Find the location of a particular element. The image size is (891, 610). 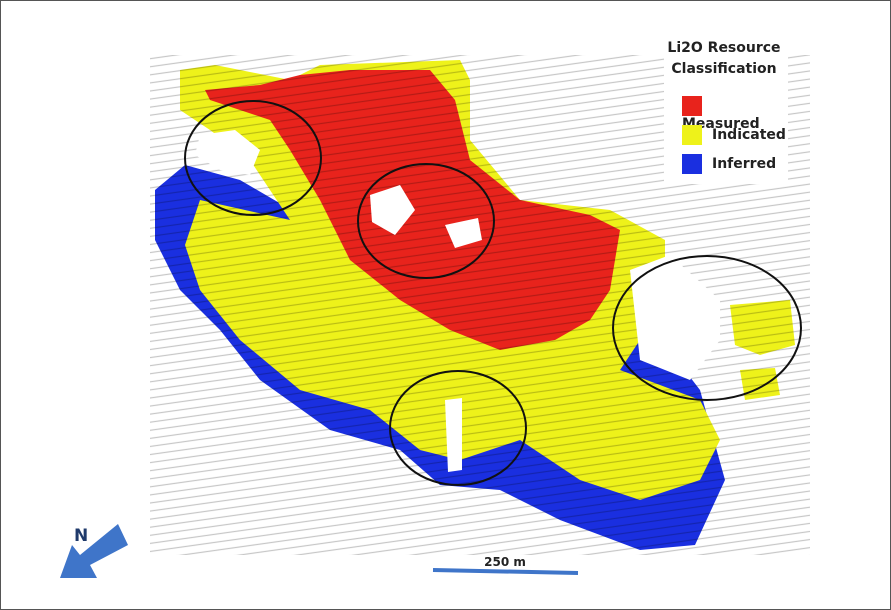

north-arrow is located at coordinates (94, 551).